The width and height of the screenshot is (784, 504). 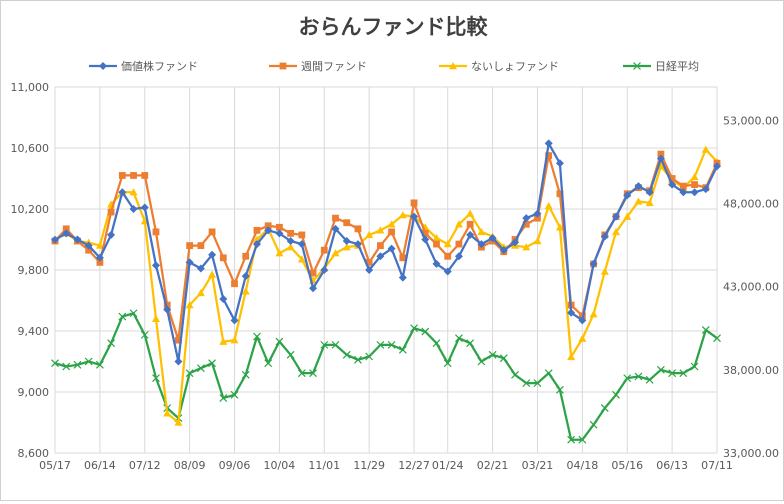 I want to click on legend-item-3: 日経平均, so click(x=661, y=66).